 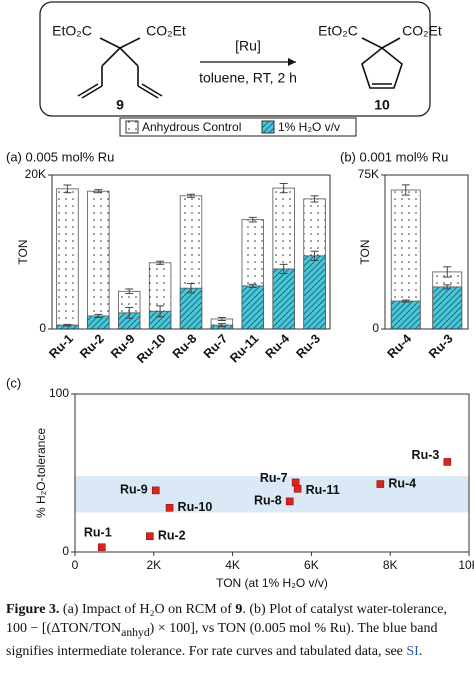 What do you see at coordinates (232, 565) in the screenshot?
I see `x-tick-label: 4K` at bounding box center [232, 565].